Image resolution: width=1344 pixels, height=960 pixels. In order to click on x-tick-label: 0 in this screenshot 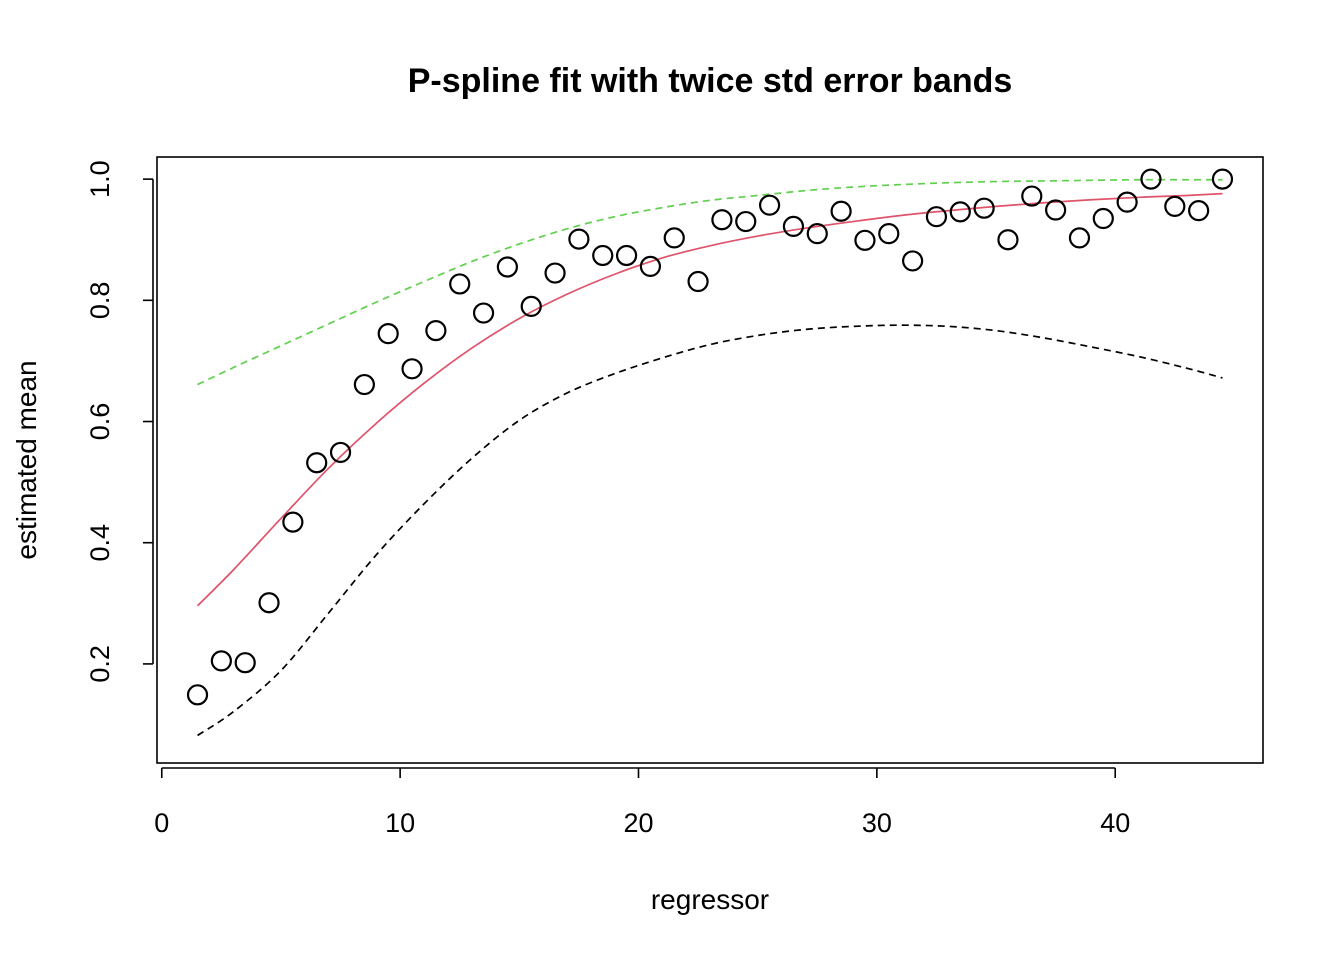, I will do `click(161, 823)`.